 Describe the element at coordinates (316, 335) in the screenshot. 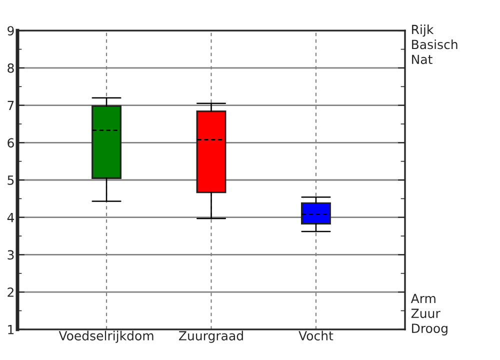

I see `x-tick-label: Vocht` at that location.